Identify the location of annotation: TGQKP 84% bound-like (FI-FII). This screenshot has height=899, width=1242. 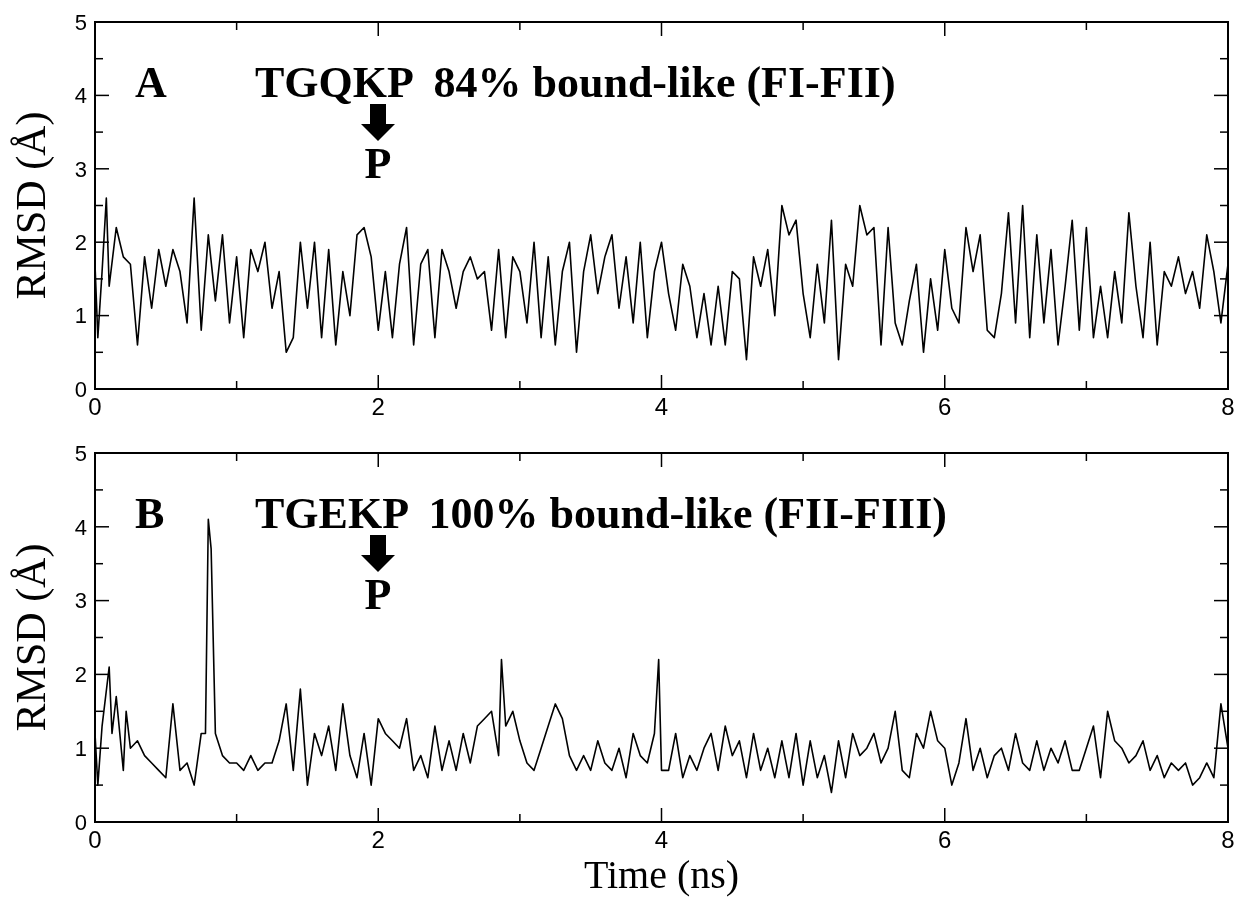
(575, 82).